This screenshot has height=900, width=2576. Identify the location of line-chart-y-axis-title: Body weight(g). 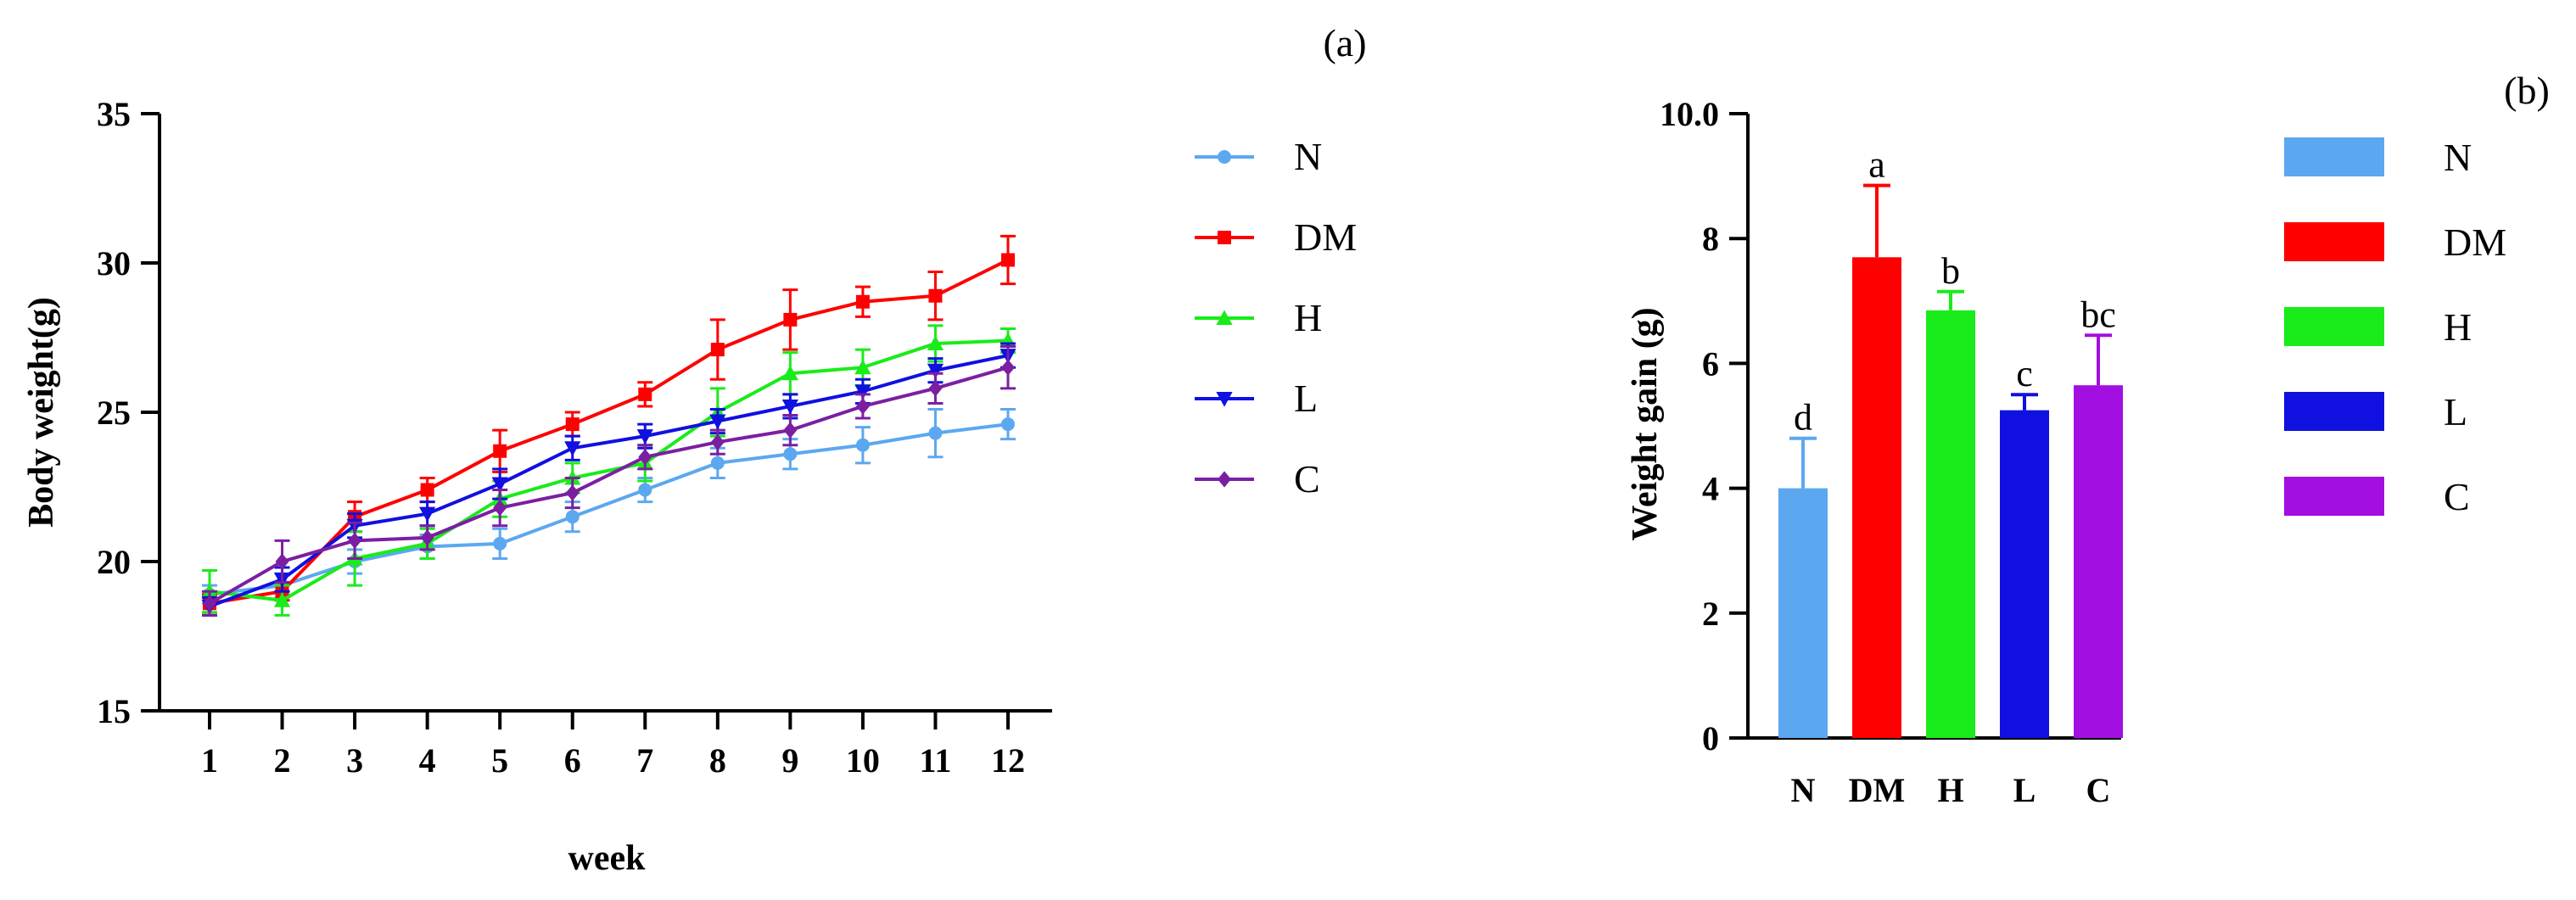
(41, 413).